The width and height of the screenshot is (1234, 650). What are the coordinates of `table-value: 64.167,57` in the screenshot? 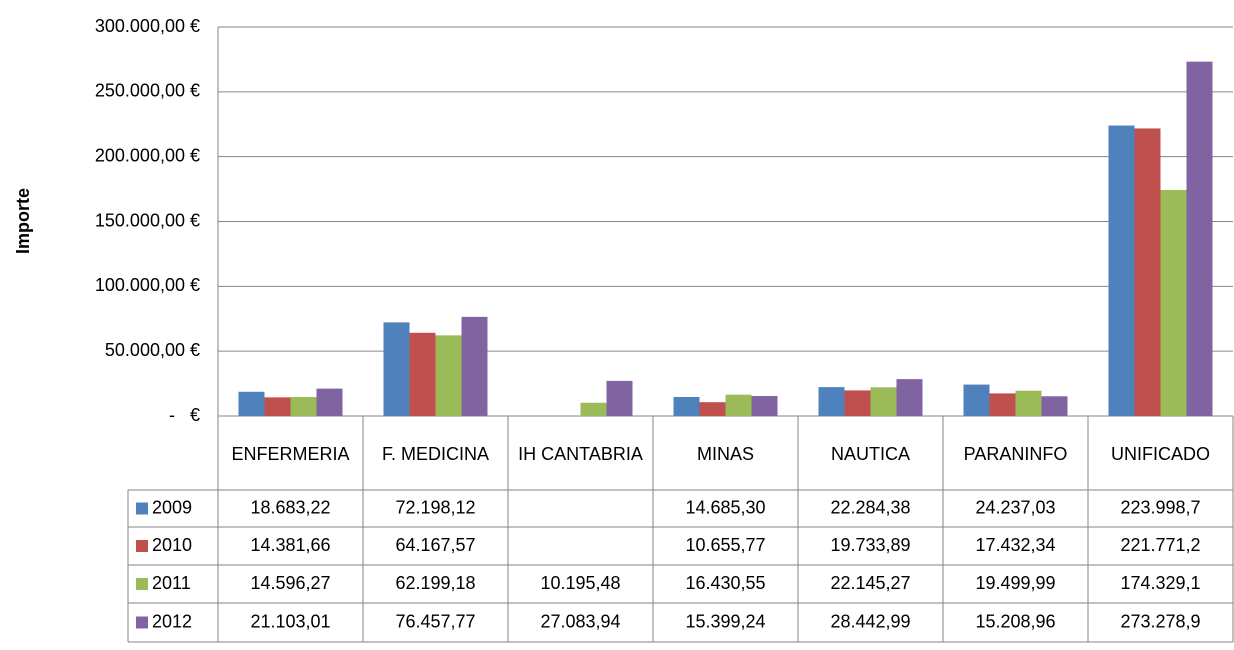 It's located at (435, 545).